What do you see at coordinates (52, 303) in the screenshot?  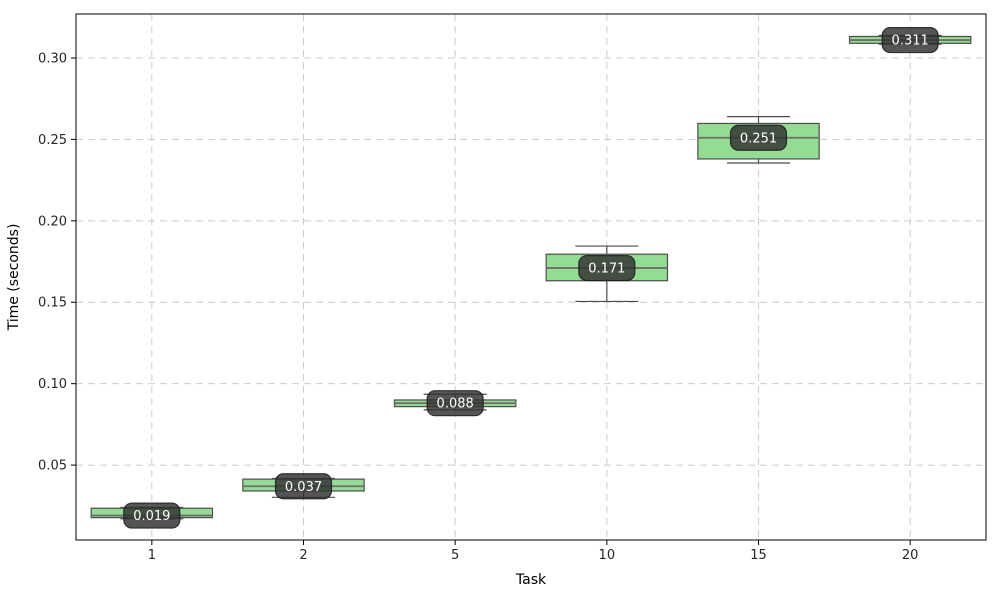 I see `y-tick-label: 0.15` at bounding box center [52, 303].